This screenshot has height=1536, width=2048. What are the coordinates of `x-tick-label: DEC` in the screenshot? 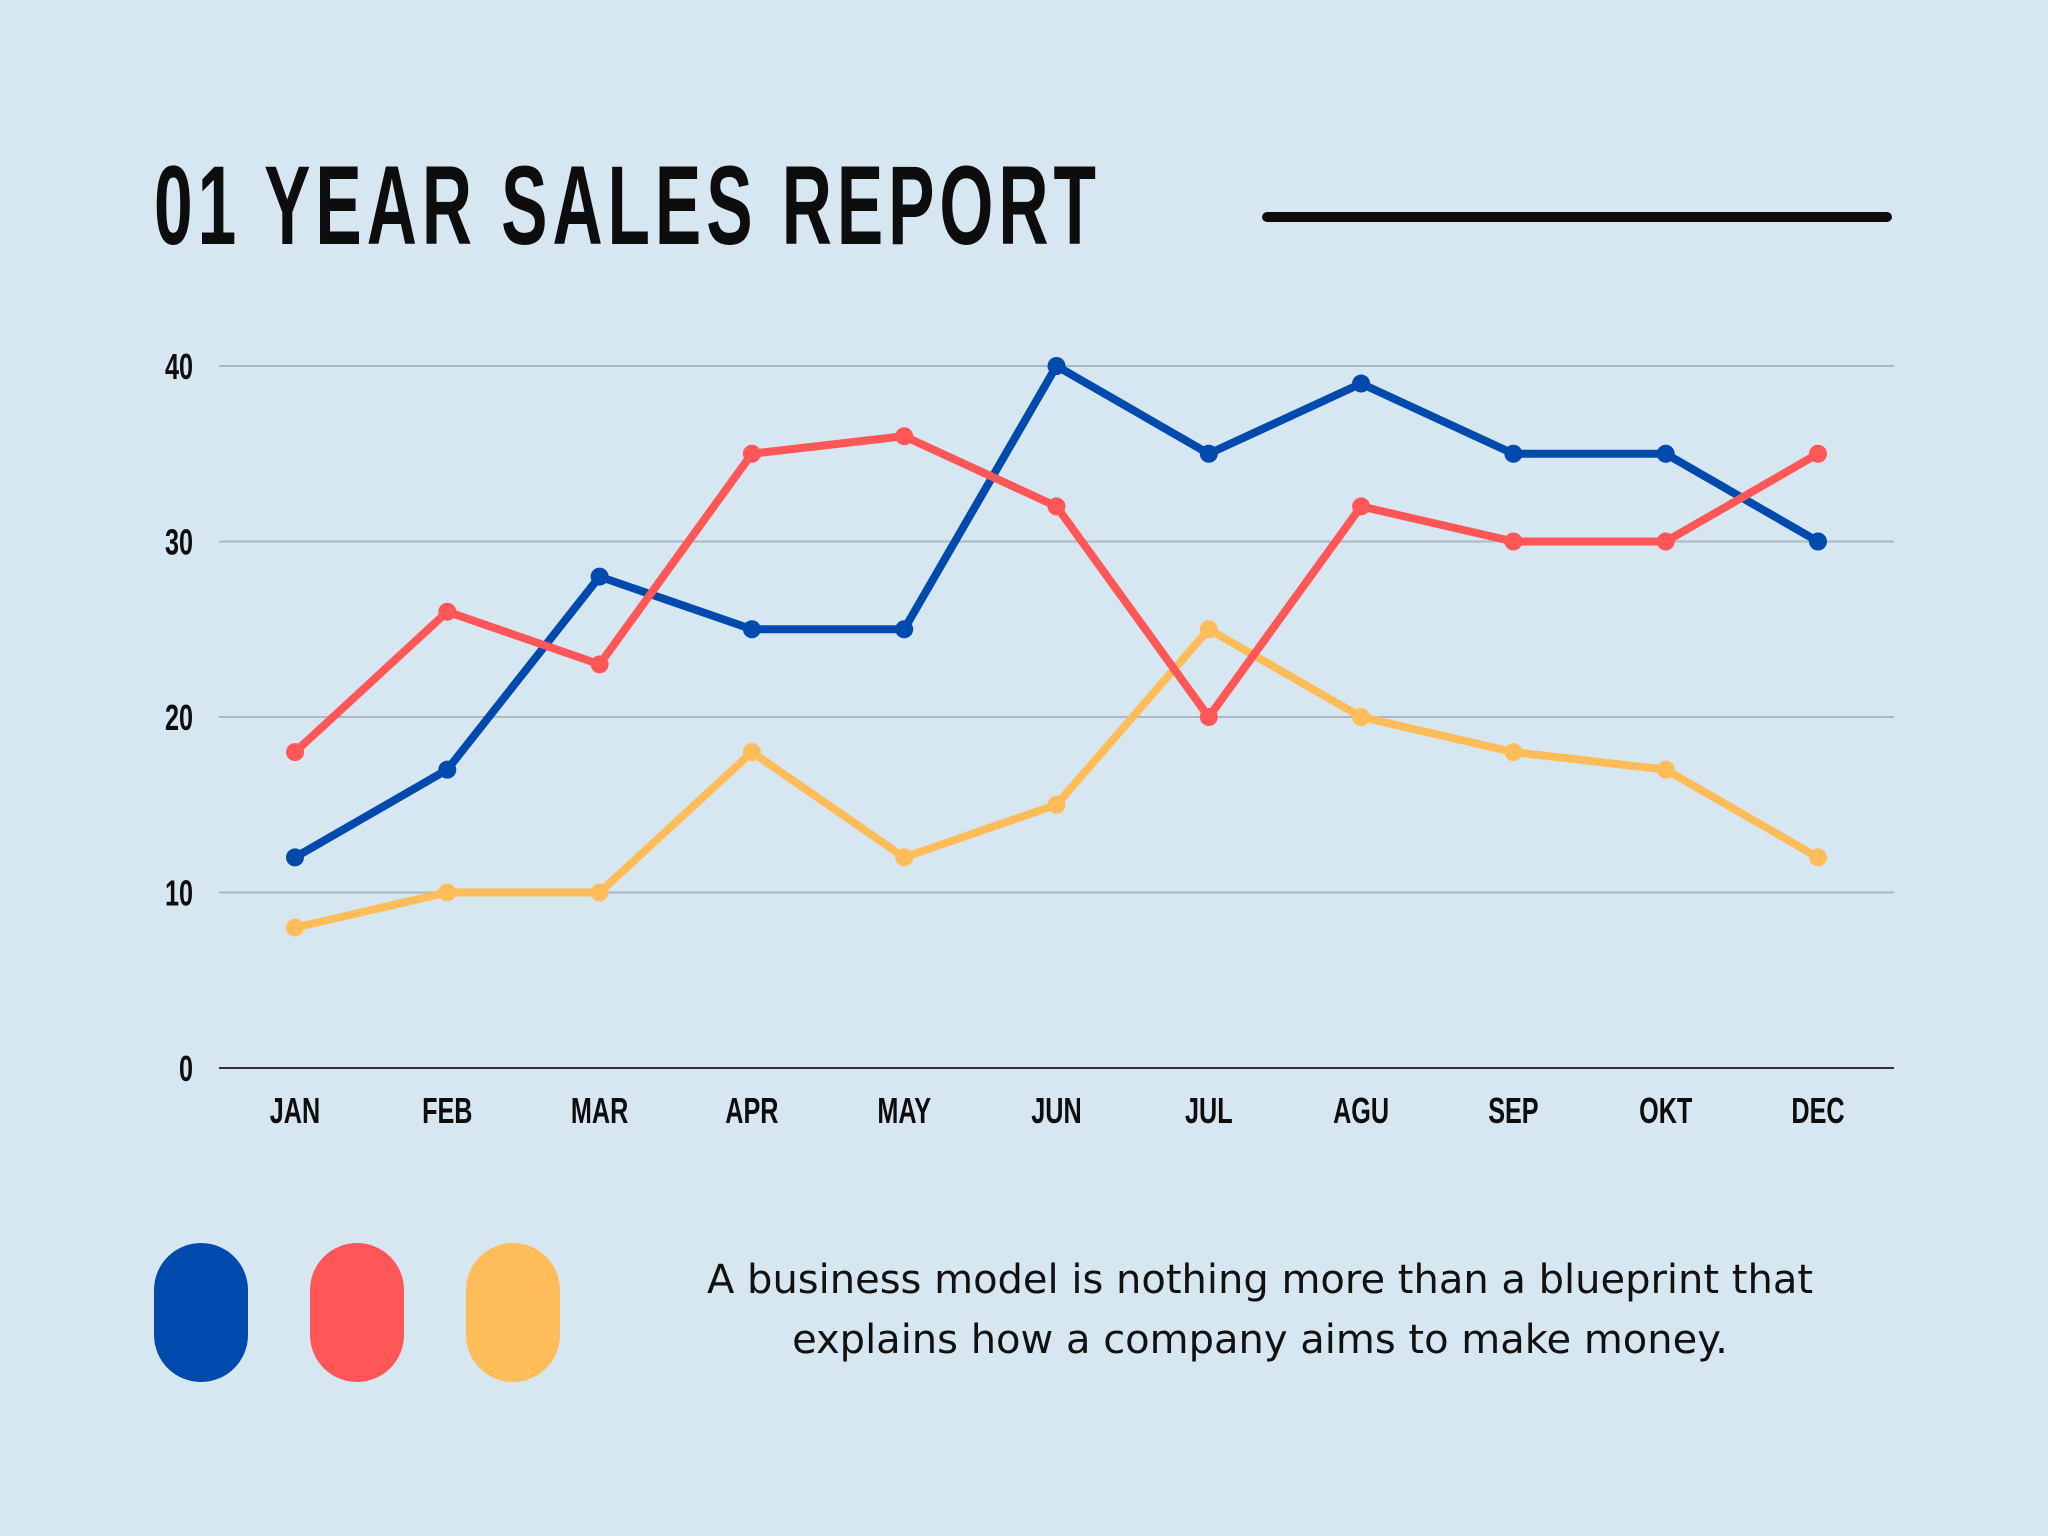 It's located at (1817, 1111).